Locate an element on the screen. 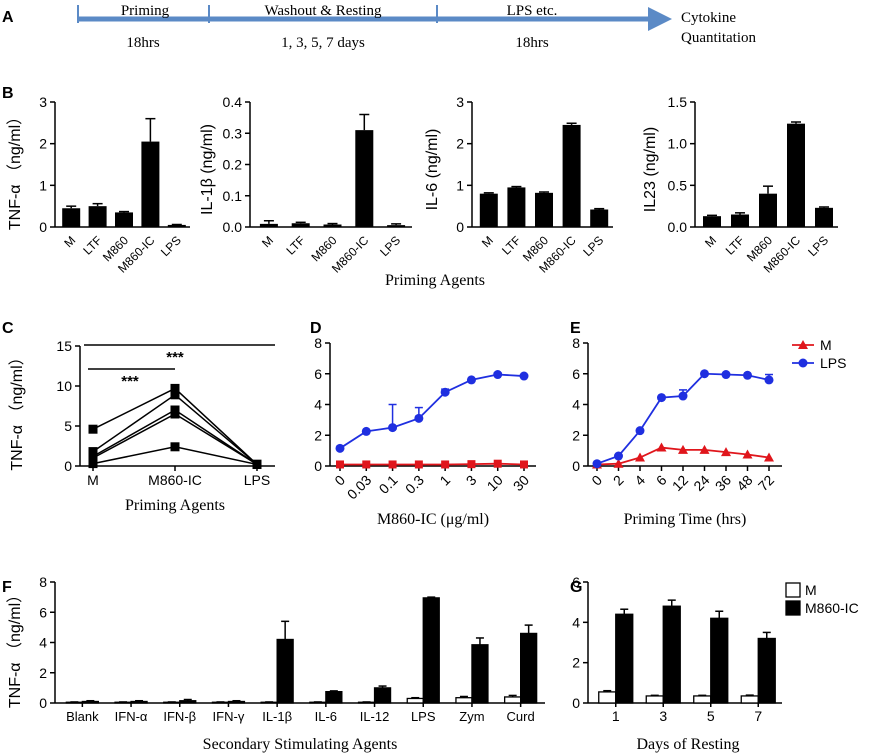  x-tick-label: 48 is located at coordinates (744, 483).